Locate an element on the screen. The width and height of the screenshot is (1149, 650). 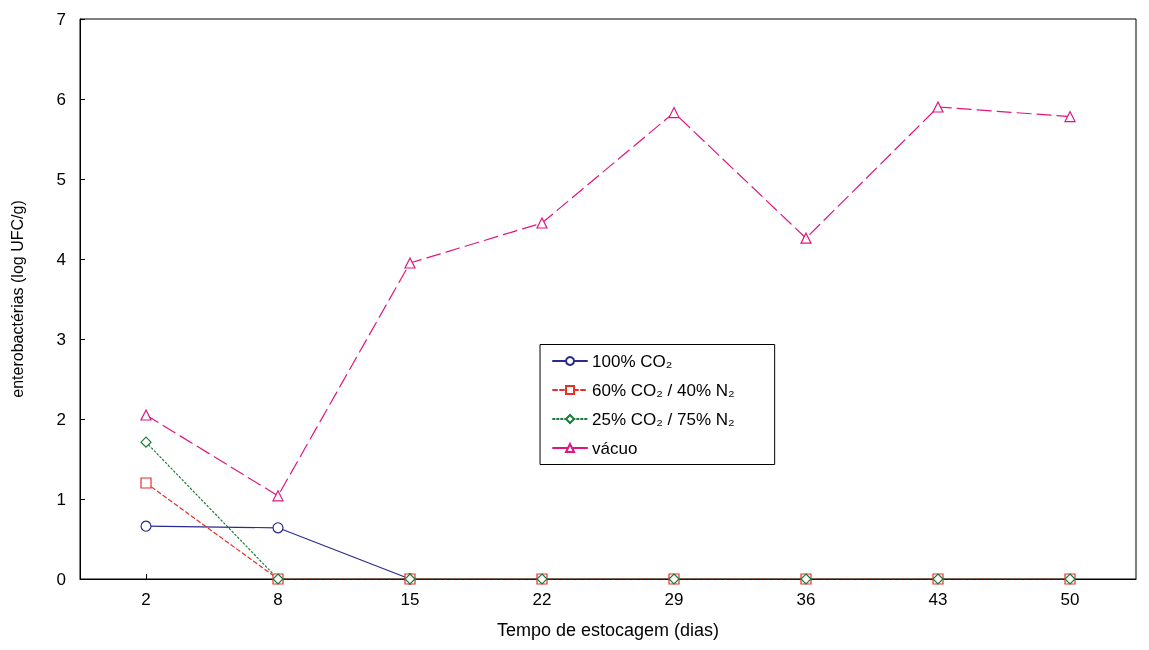
y-tick-label: 6 is located at coordinates (61, 99).